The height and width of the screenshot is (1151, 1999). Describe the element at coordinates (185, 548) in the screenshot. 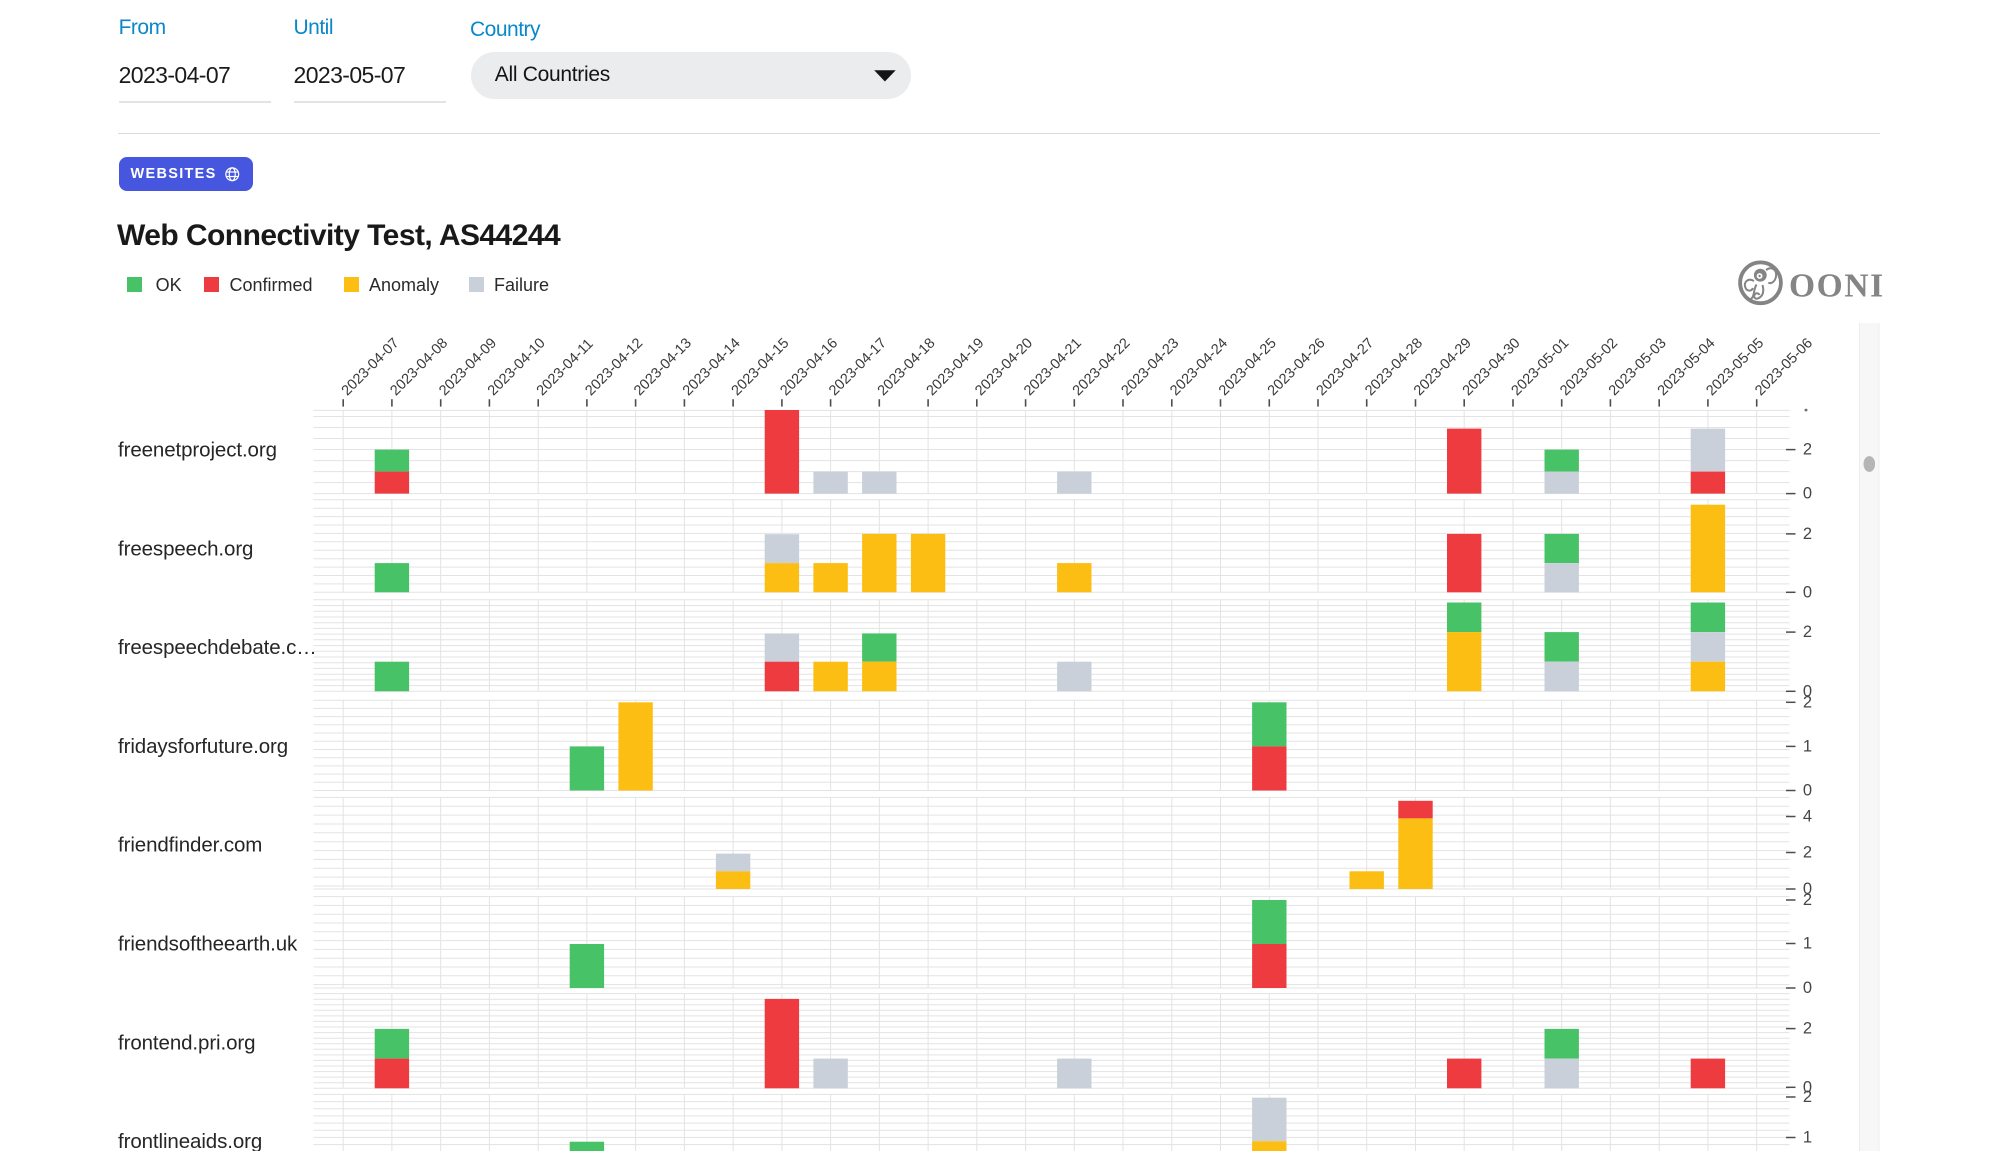

I see `svg-text: freespeech.org` at that location.